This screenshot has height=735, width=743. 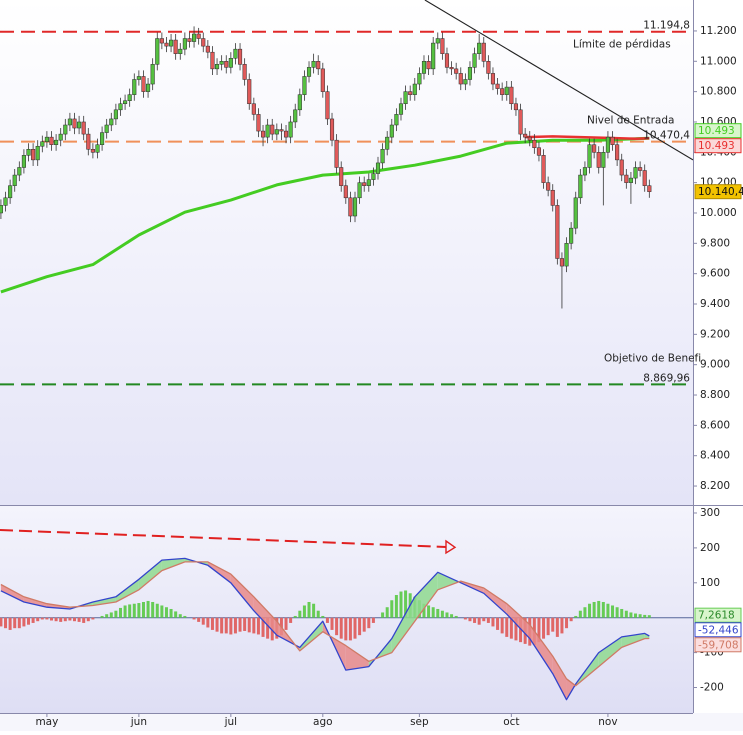 What do you see at coordinates (419, 722) in the screenshot?
I see `x-tick-label: sep` at bounding box center [419, 722].